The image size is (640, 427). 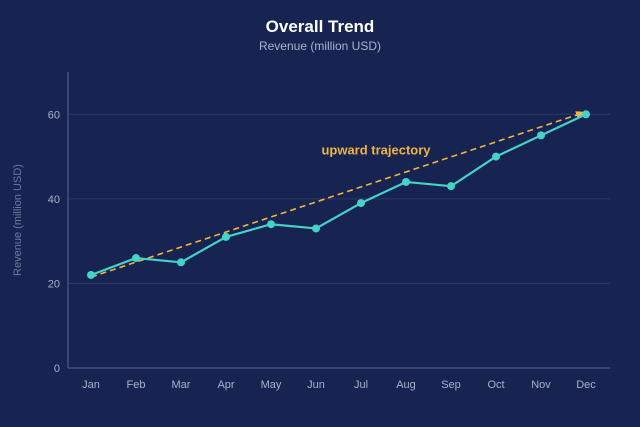 I want to click on x-tick-label: Jan, so click(x=91, y=385).